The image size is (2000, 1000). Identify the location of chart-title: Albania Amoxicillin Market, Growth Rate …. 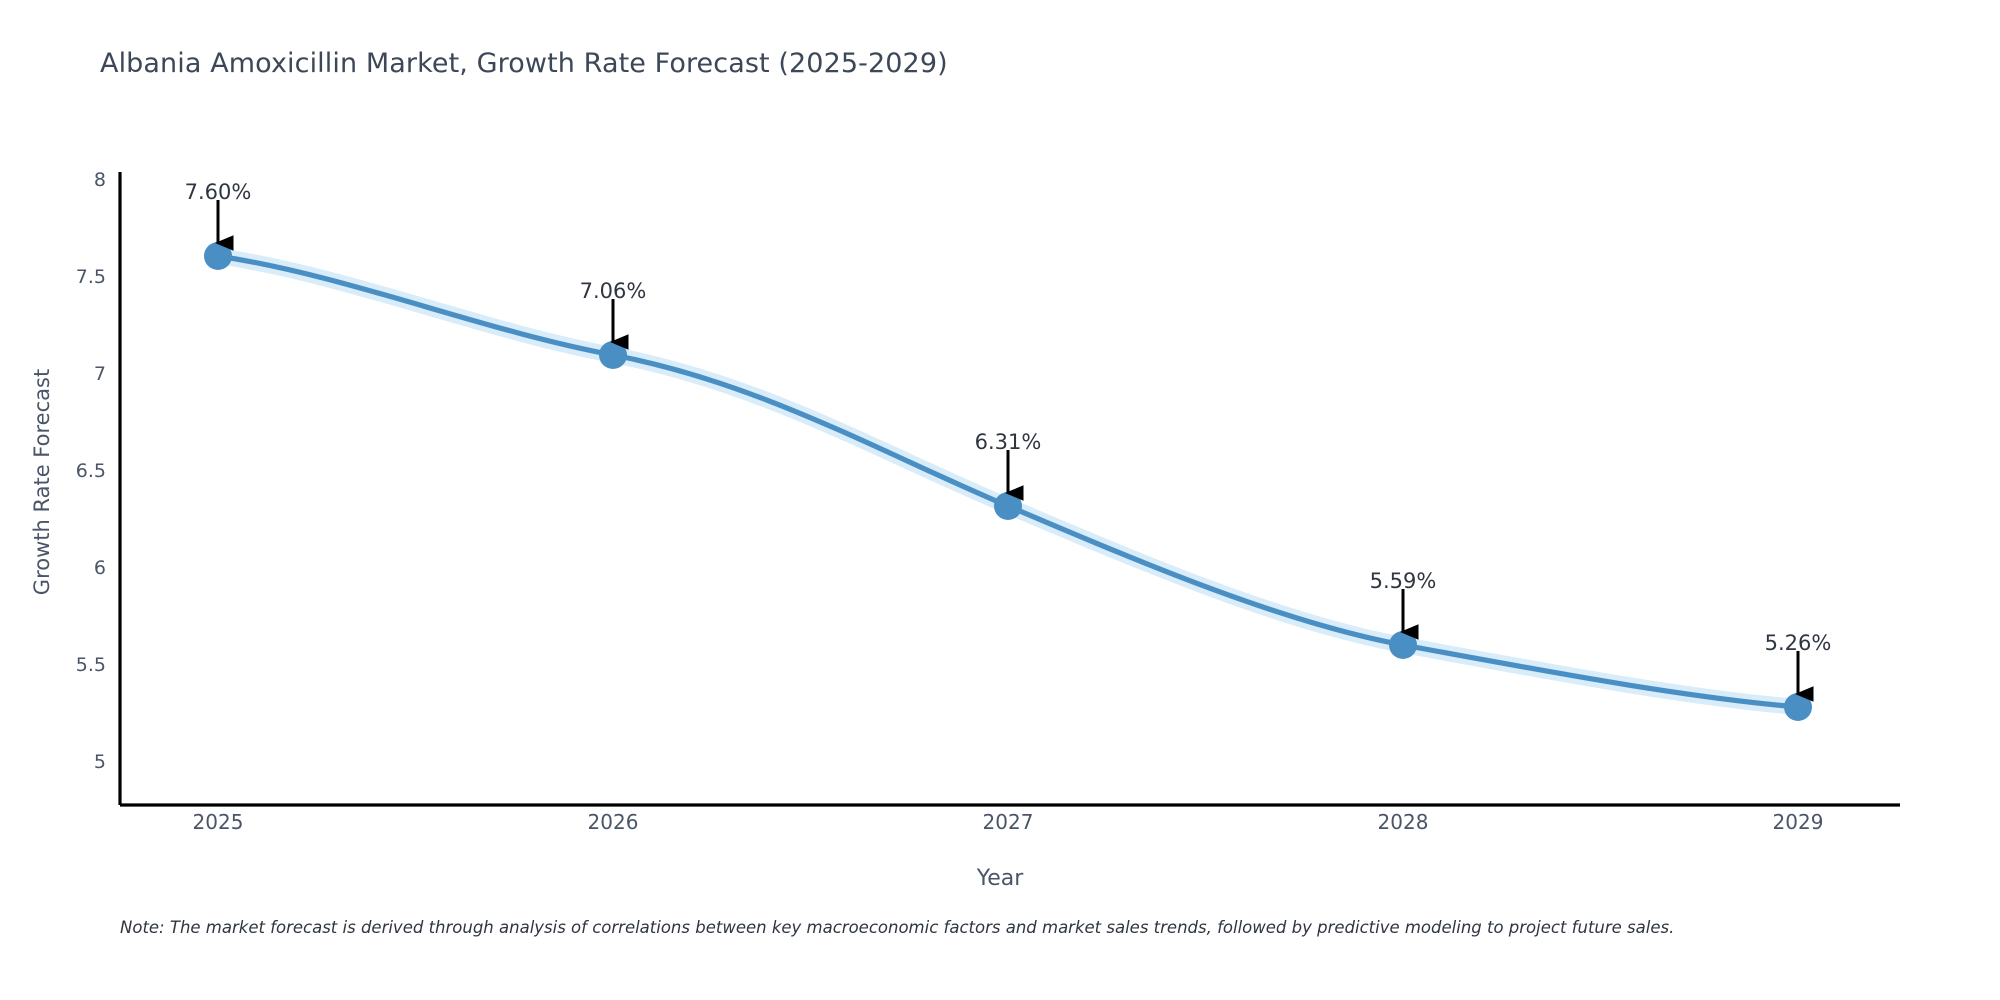
(524, 63).